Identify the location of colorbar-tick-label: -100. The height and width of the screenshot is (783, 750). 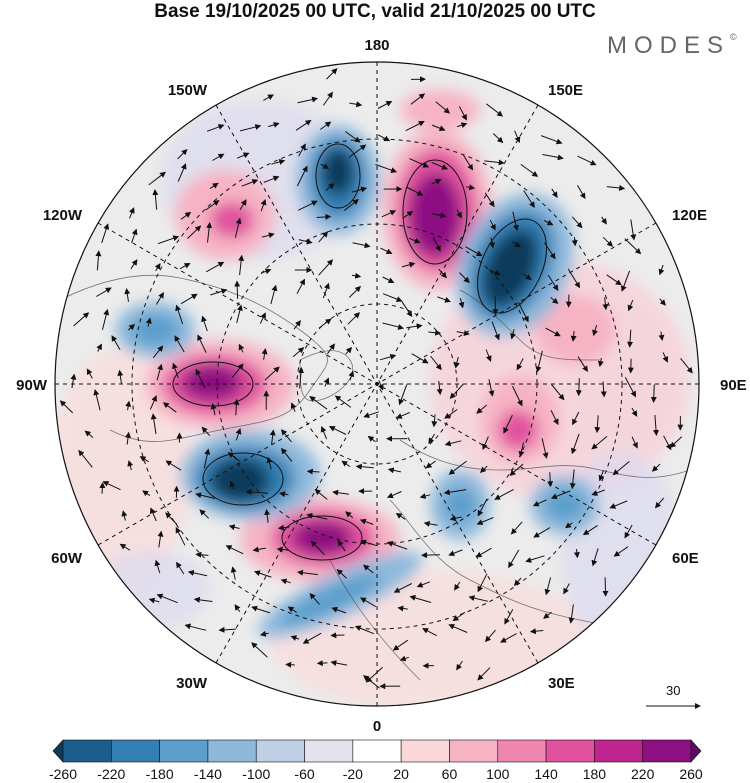
(256, 774).